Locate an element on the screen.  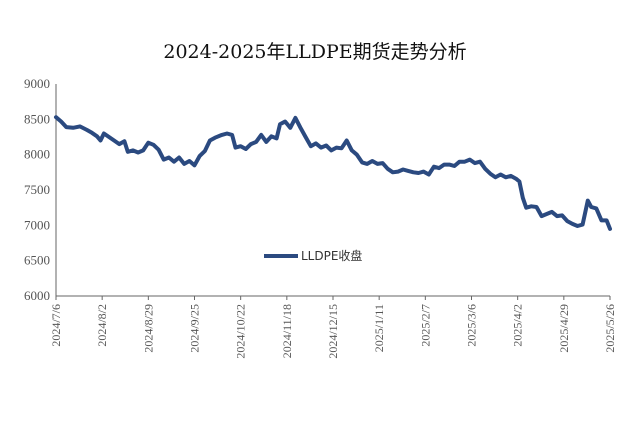
x-tick-label: 2024/8/2 is located at coordinates (102, 325).